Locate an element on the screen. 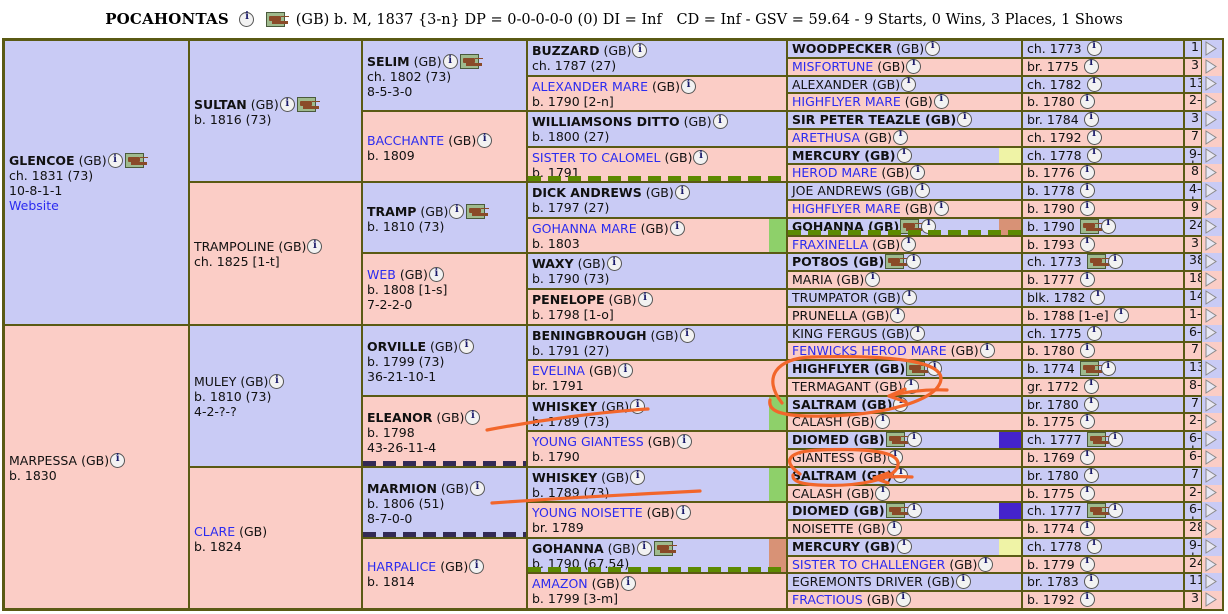 The width and height of the screenshot is (1228, 614). horse-name: YOUNG GIANTESS is located at coordinates (588, 442).